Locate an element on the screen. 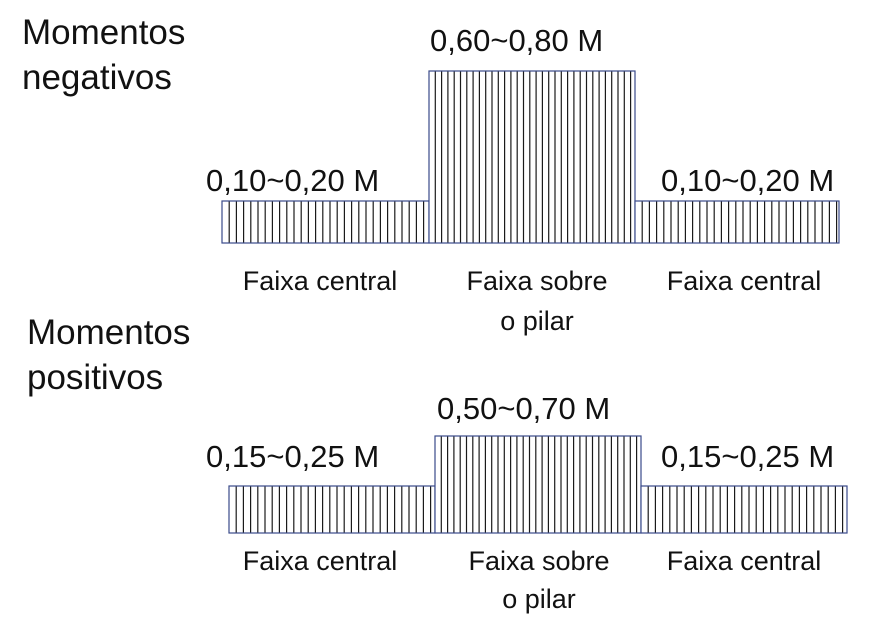 Image resolution: width=886 pixels, height=623 pixels. negative-right-central-strip-block is located at coordinates (737, 222).